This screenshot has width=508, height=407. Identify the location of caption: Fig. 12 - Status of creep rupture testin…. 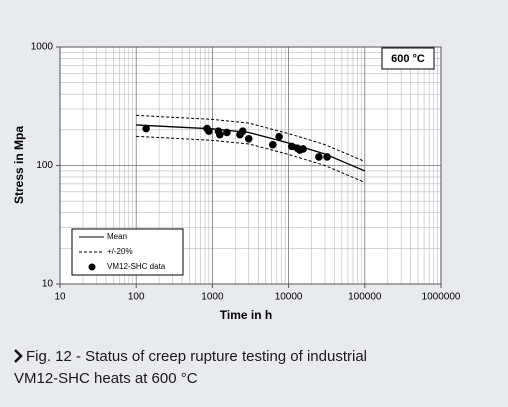
(196, 356).